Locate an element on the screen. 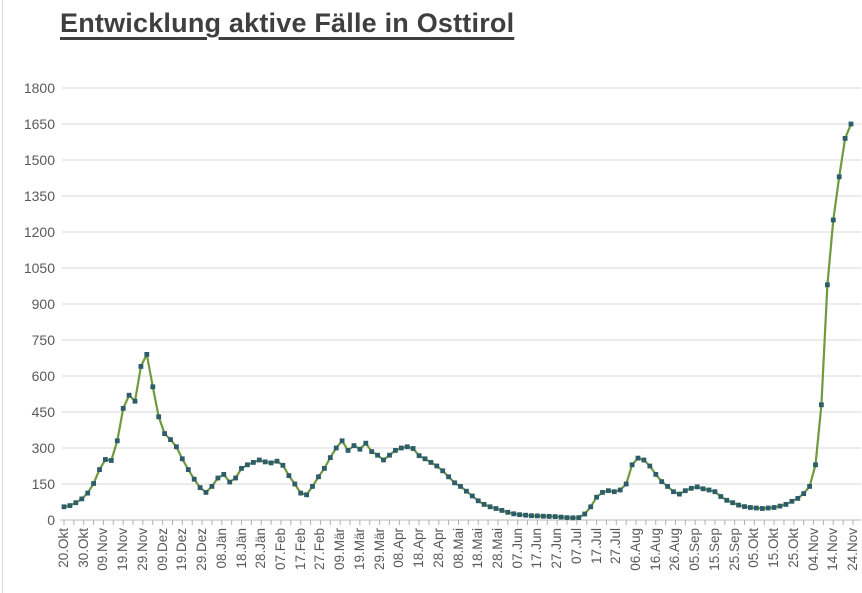 This screenshot has width=862, height=593. y-tick-label: 1650 is located at coordinates (39, 124).